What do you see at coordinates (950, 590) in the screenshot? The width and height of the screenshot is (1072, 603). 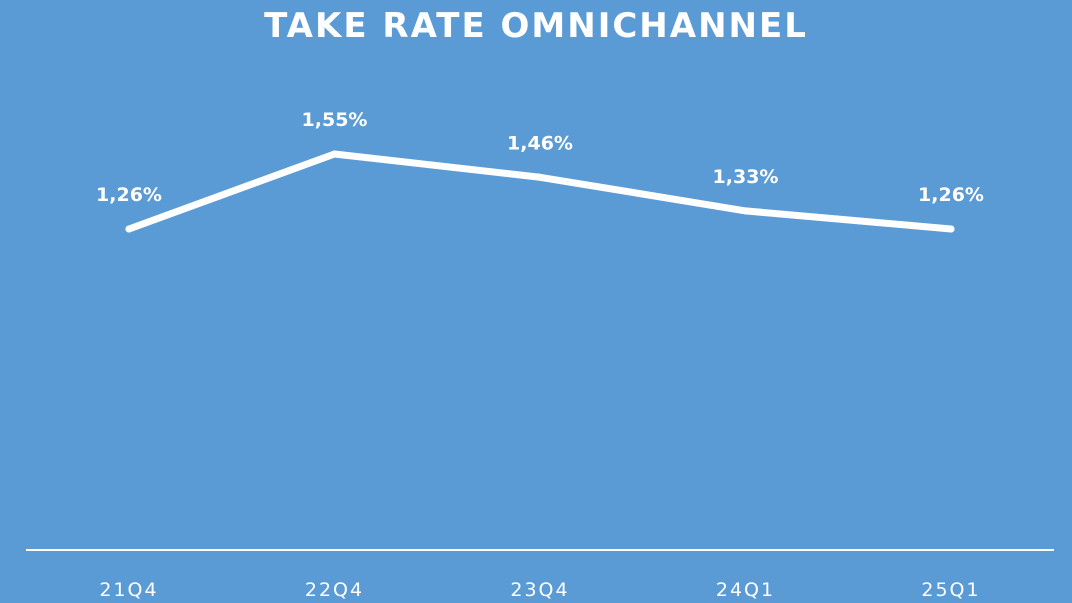 I see `x-tick-label-25Q1: 25Q1` at bounding box center [950, 590].